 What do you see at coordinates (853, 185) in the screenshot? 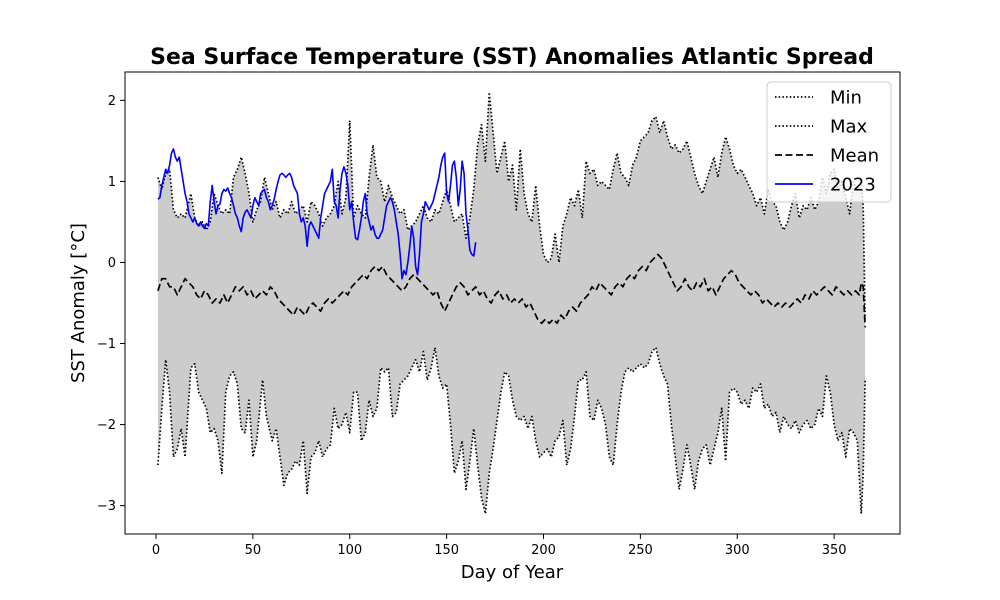
I see `legend-label-2023: 2023` at bounding box center [853, 185].